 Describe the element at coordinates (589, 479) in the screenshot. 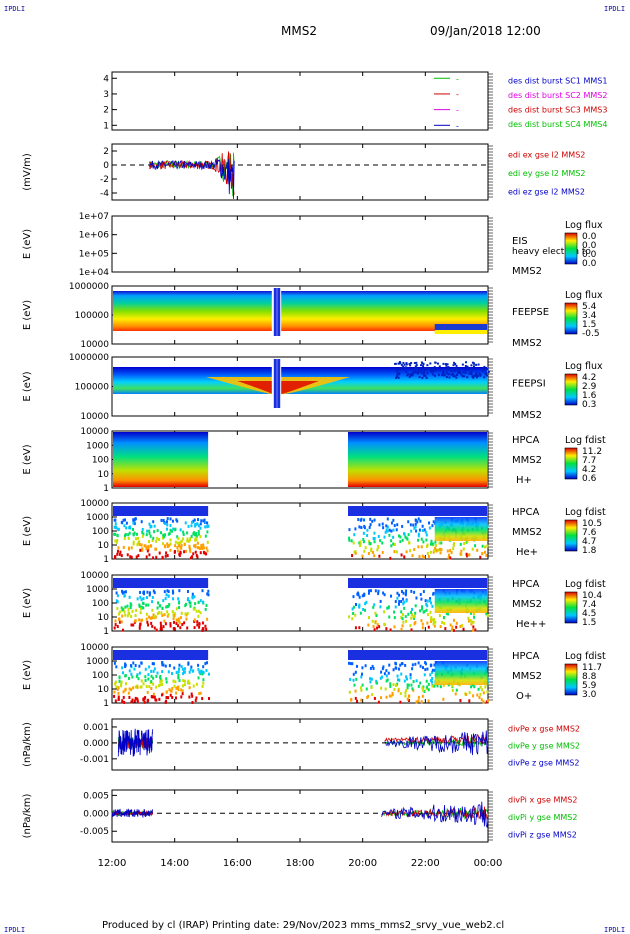

I see `hpca-h-colorbar-tick: 0.6` at that location.